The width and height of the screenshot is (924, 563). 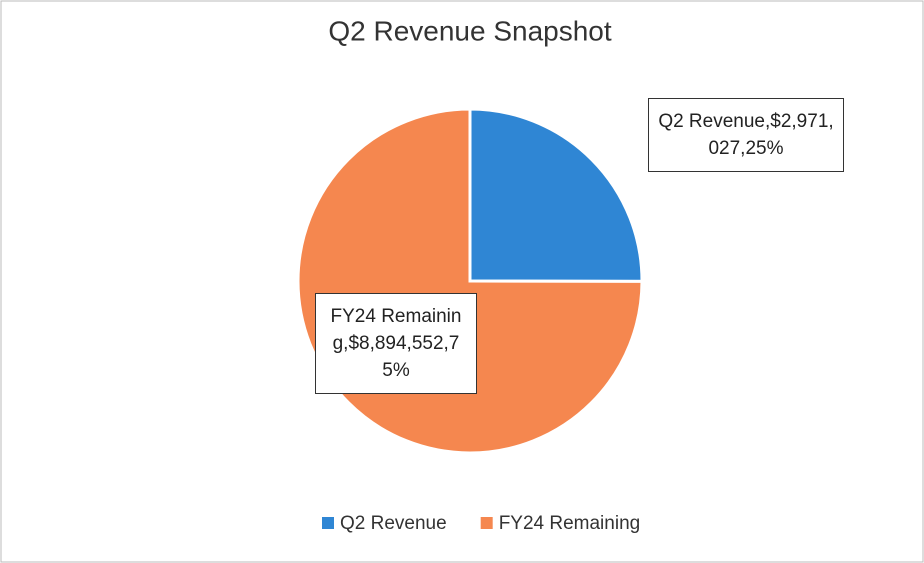 What do you see at coordinates (393, 523) in the screenshot?
I see `legend-label: Q2 Revenue` at bounding box center [393, 523].